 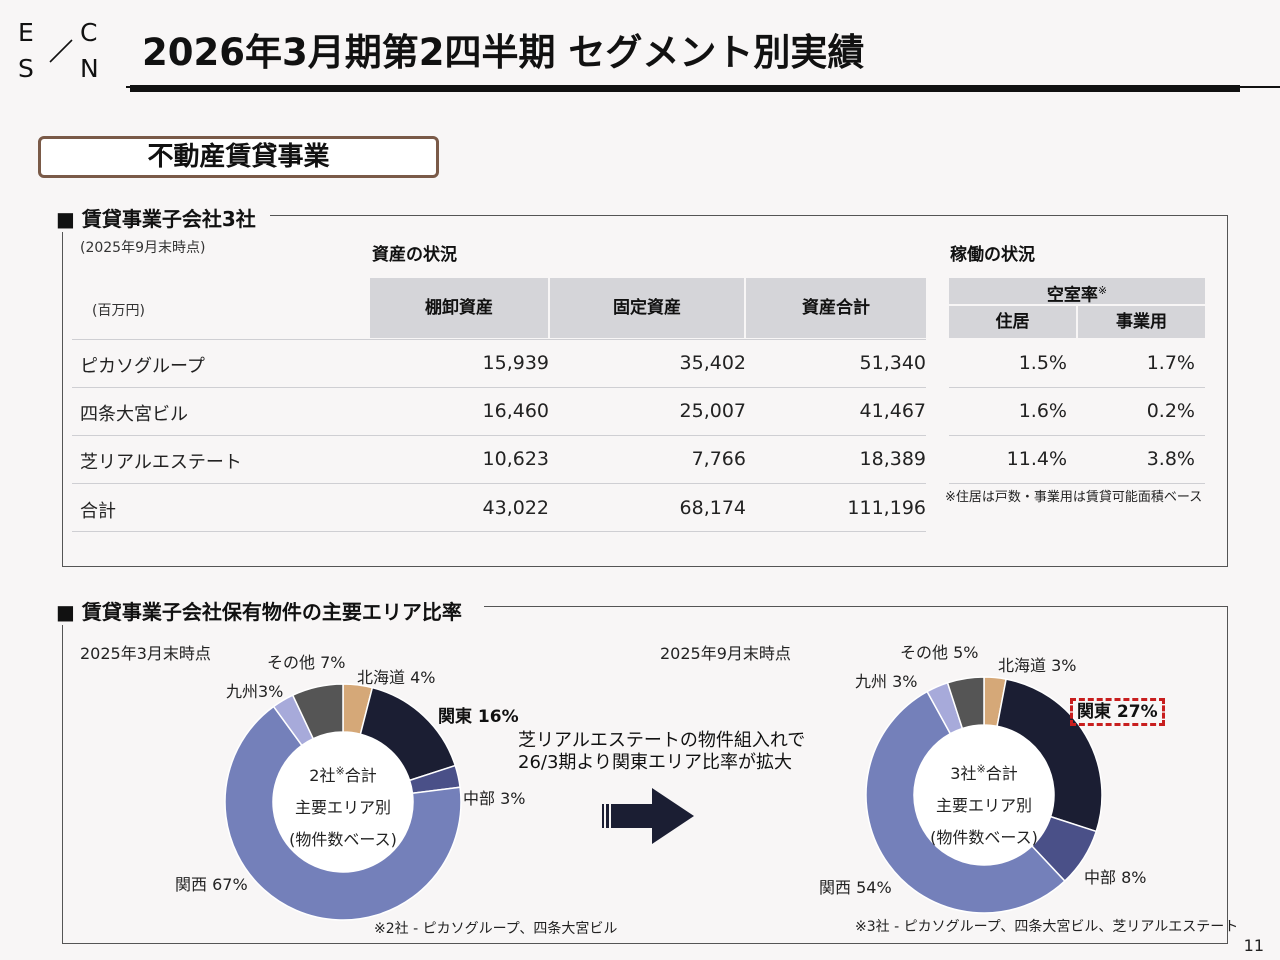 What do you see at coordinates (992, 255) in the screenshot?
I see `occupancy-caption: 稼働の状況` at bounding box center [992, 255].